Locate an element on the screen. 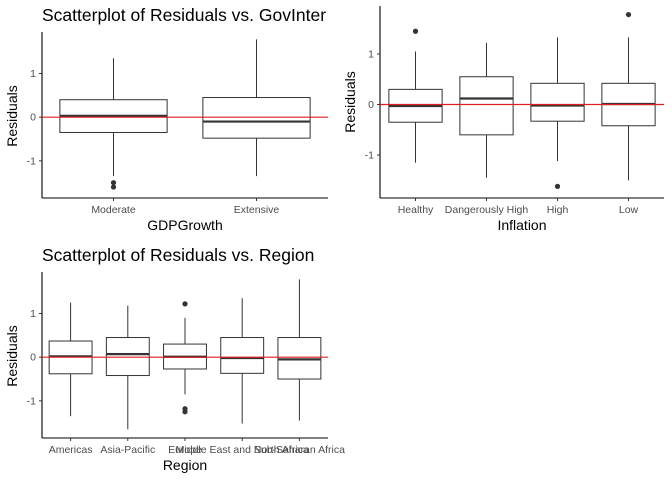  x-tick-label: High is located at coordinates (558, 210).